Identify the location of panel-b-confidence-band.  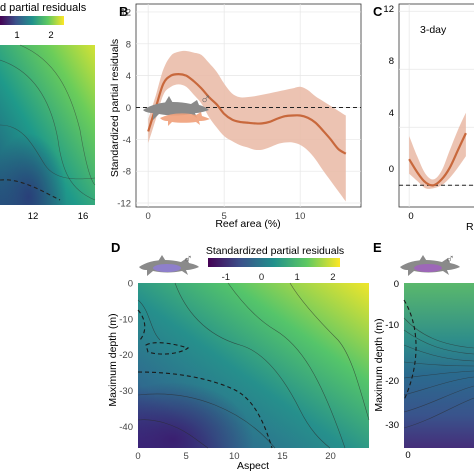
(247, 126).